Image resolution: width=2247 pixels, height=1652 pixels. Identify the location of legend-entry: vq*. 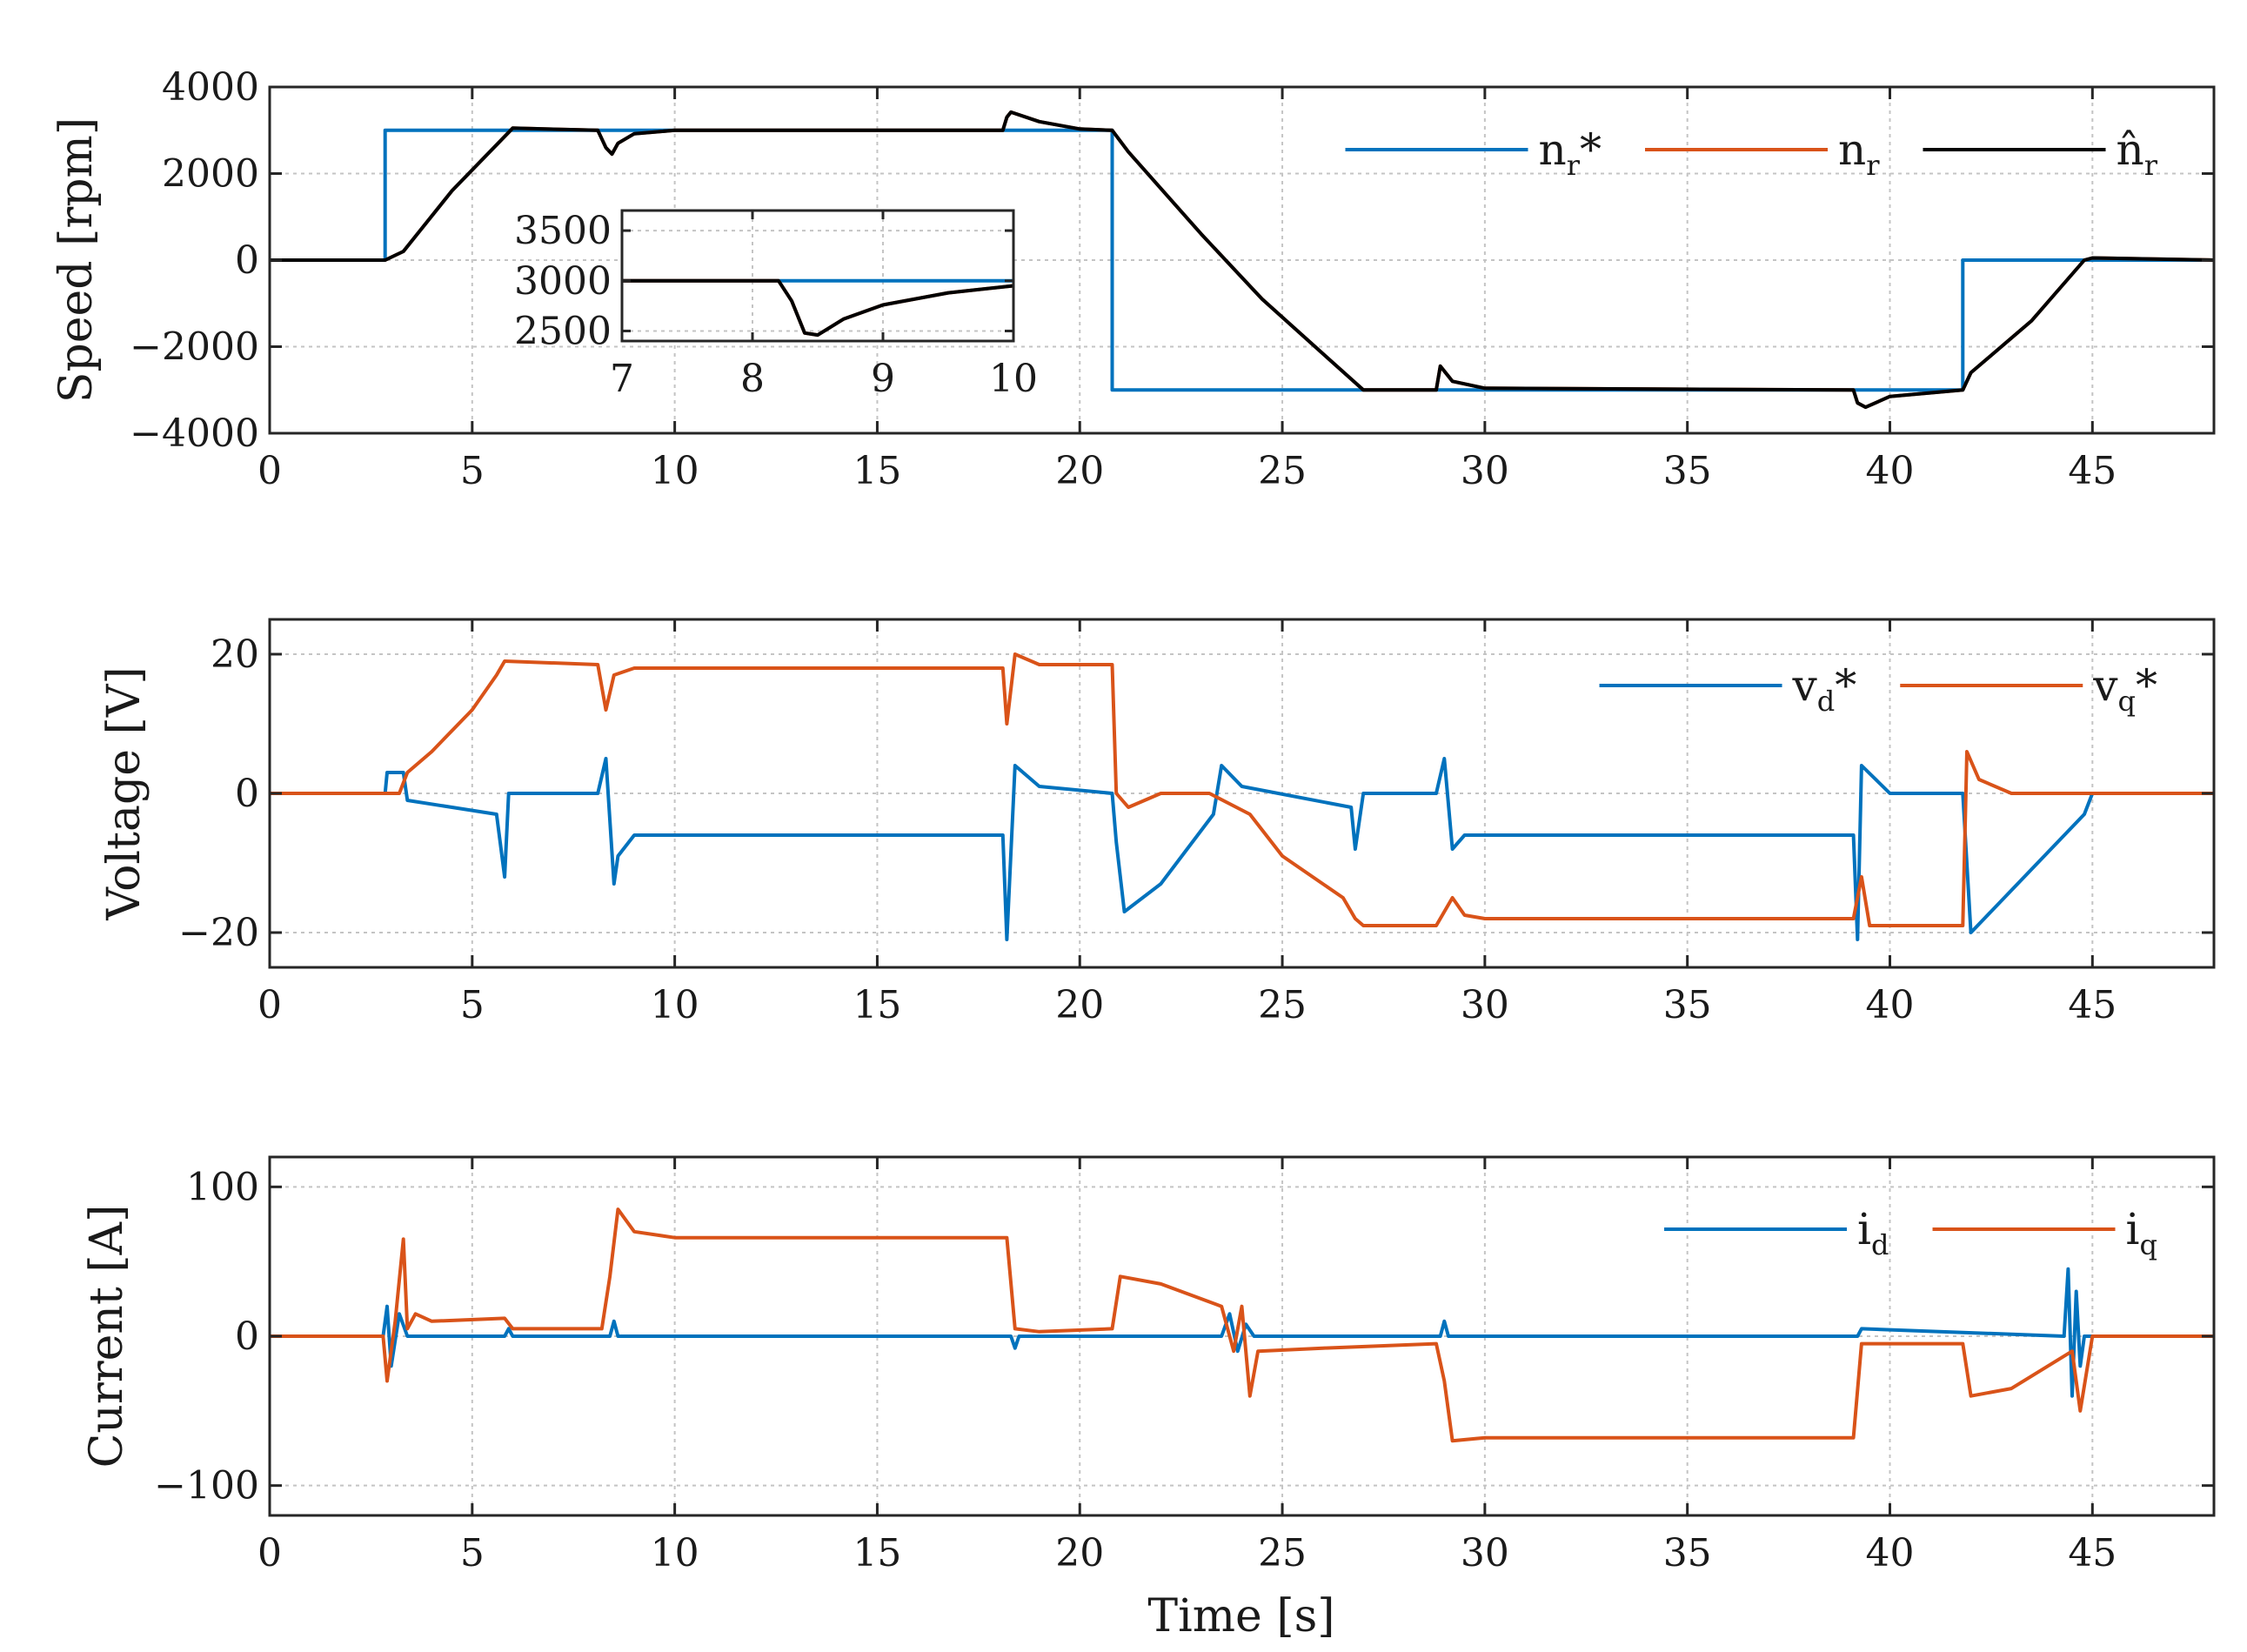
(2028, 689).